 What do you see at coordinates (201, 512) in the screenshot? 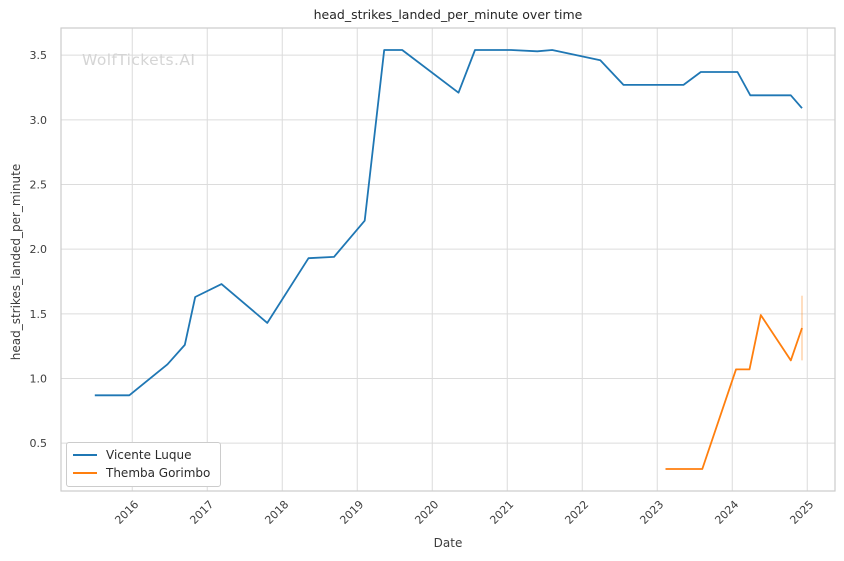
I see `x-tick-label: 2017` at bounding box center [201, 512].